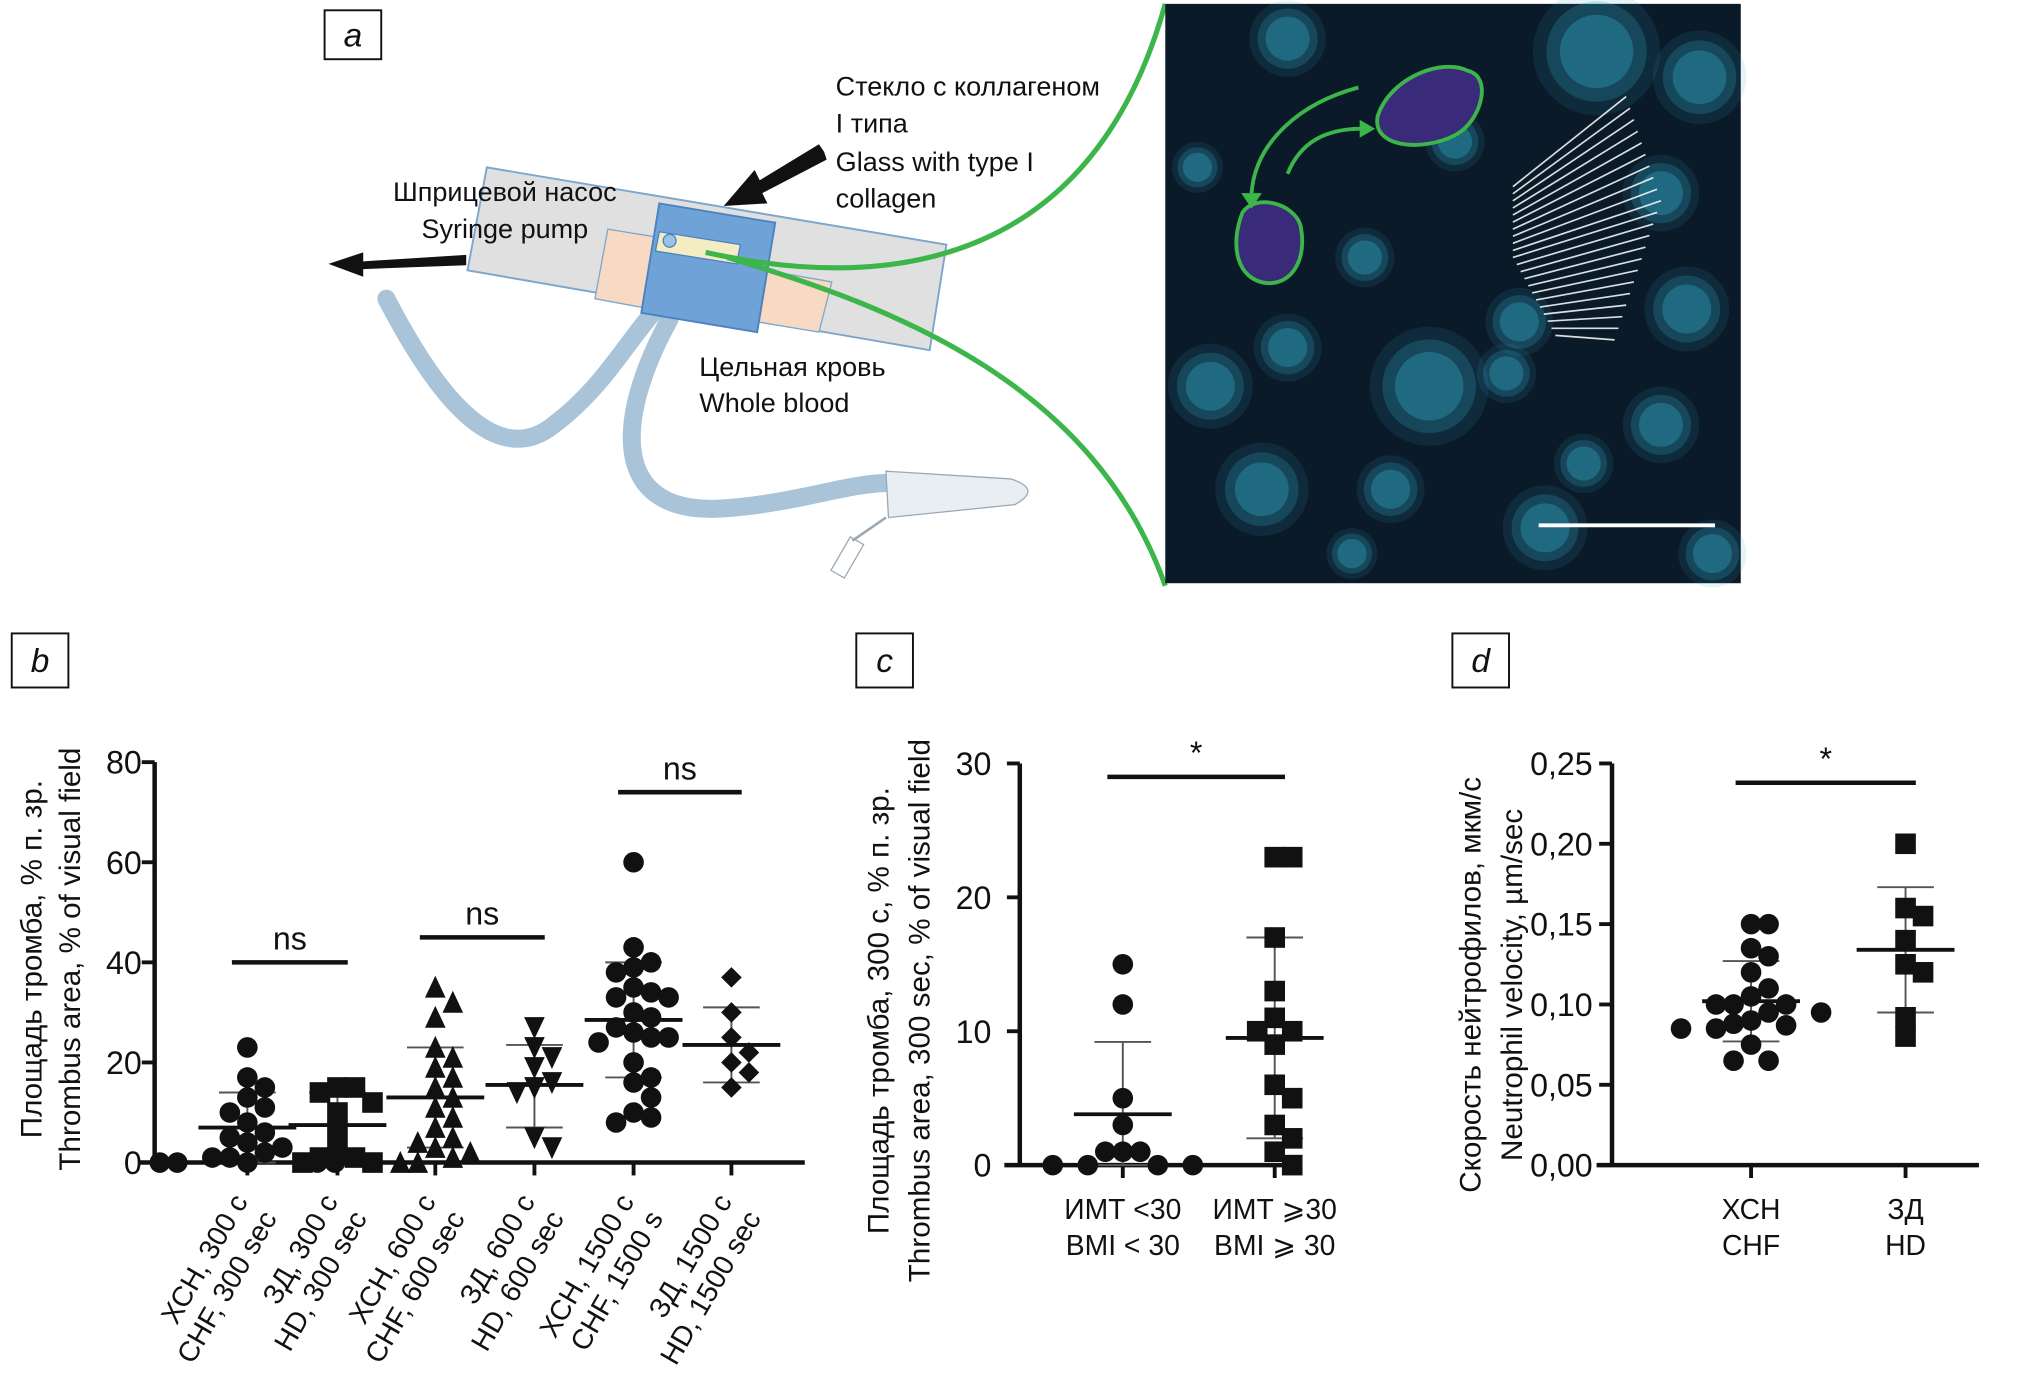  What do you see at coordinates (779, 414) in the screenshot?
I see `tubing-blood` at bounding box center [779, 414].